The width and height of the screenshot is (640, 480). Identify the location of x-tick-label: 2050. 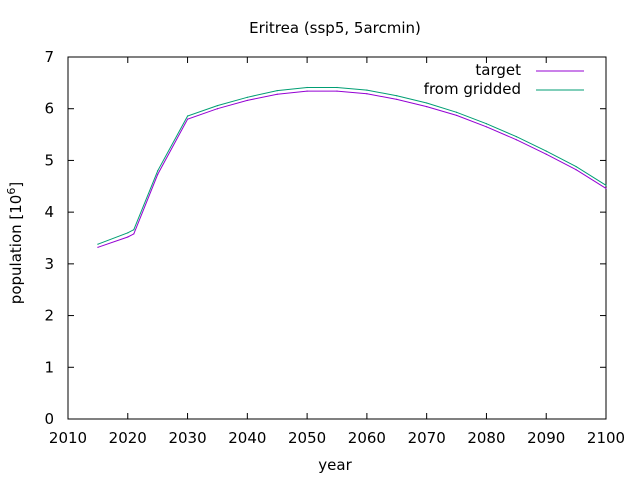
(307, 438).